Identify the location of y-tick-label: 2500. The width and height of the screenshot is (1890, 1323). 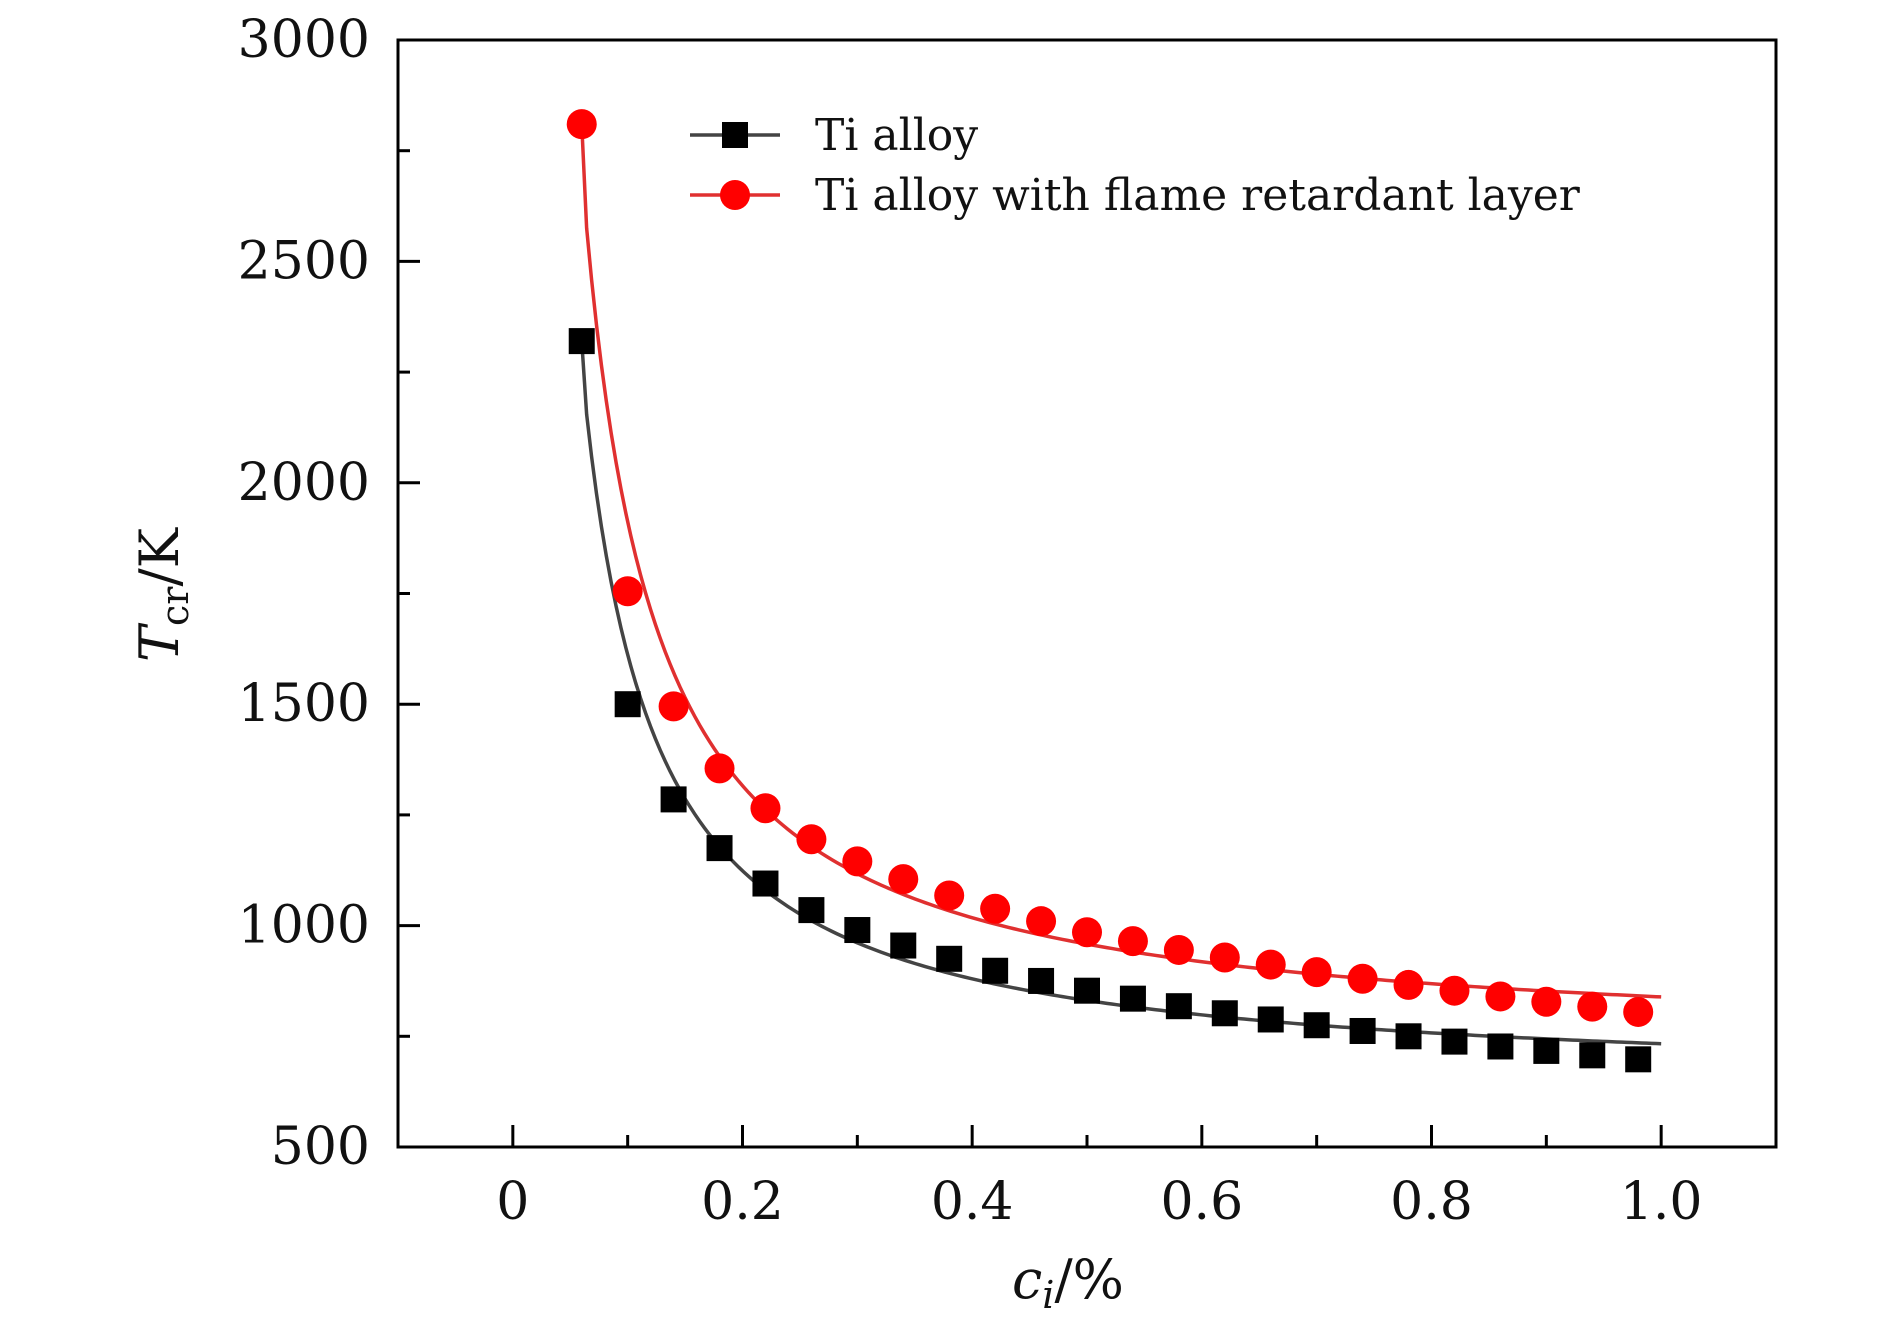
(304, 261).